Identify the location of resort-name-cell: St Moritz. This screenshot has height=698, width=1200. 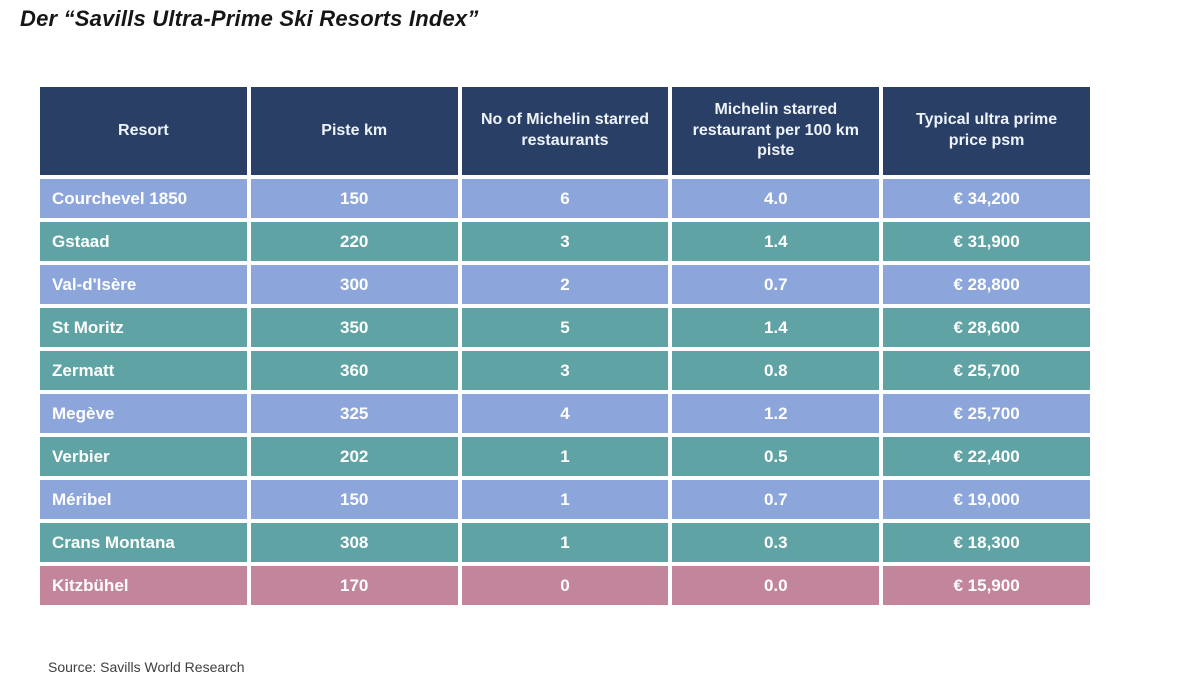
(143, 327).